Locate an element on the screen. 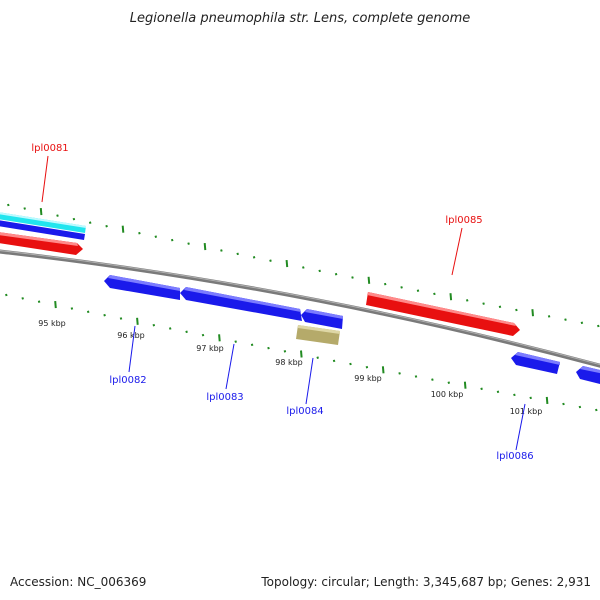 This screenshot has height=600, width=600. gene-lpl0081-cluster is located at coordinates (43, 233).